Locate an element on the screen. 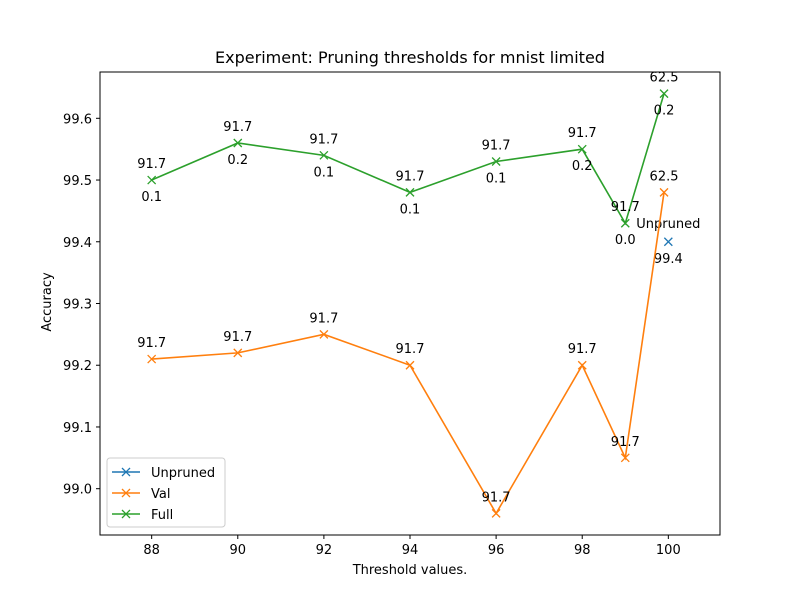  x-axis-label: Threshold values. is located at coordinates (410, 570).